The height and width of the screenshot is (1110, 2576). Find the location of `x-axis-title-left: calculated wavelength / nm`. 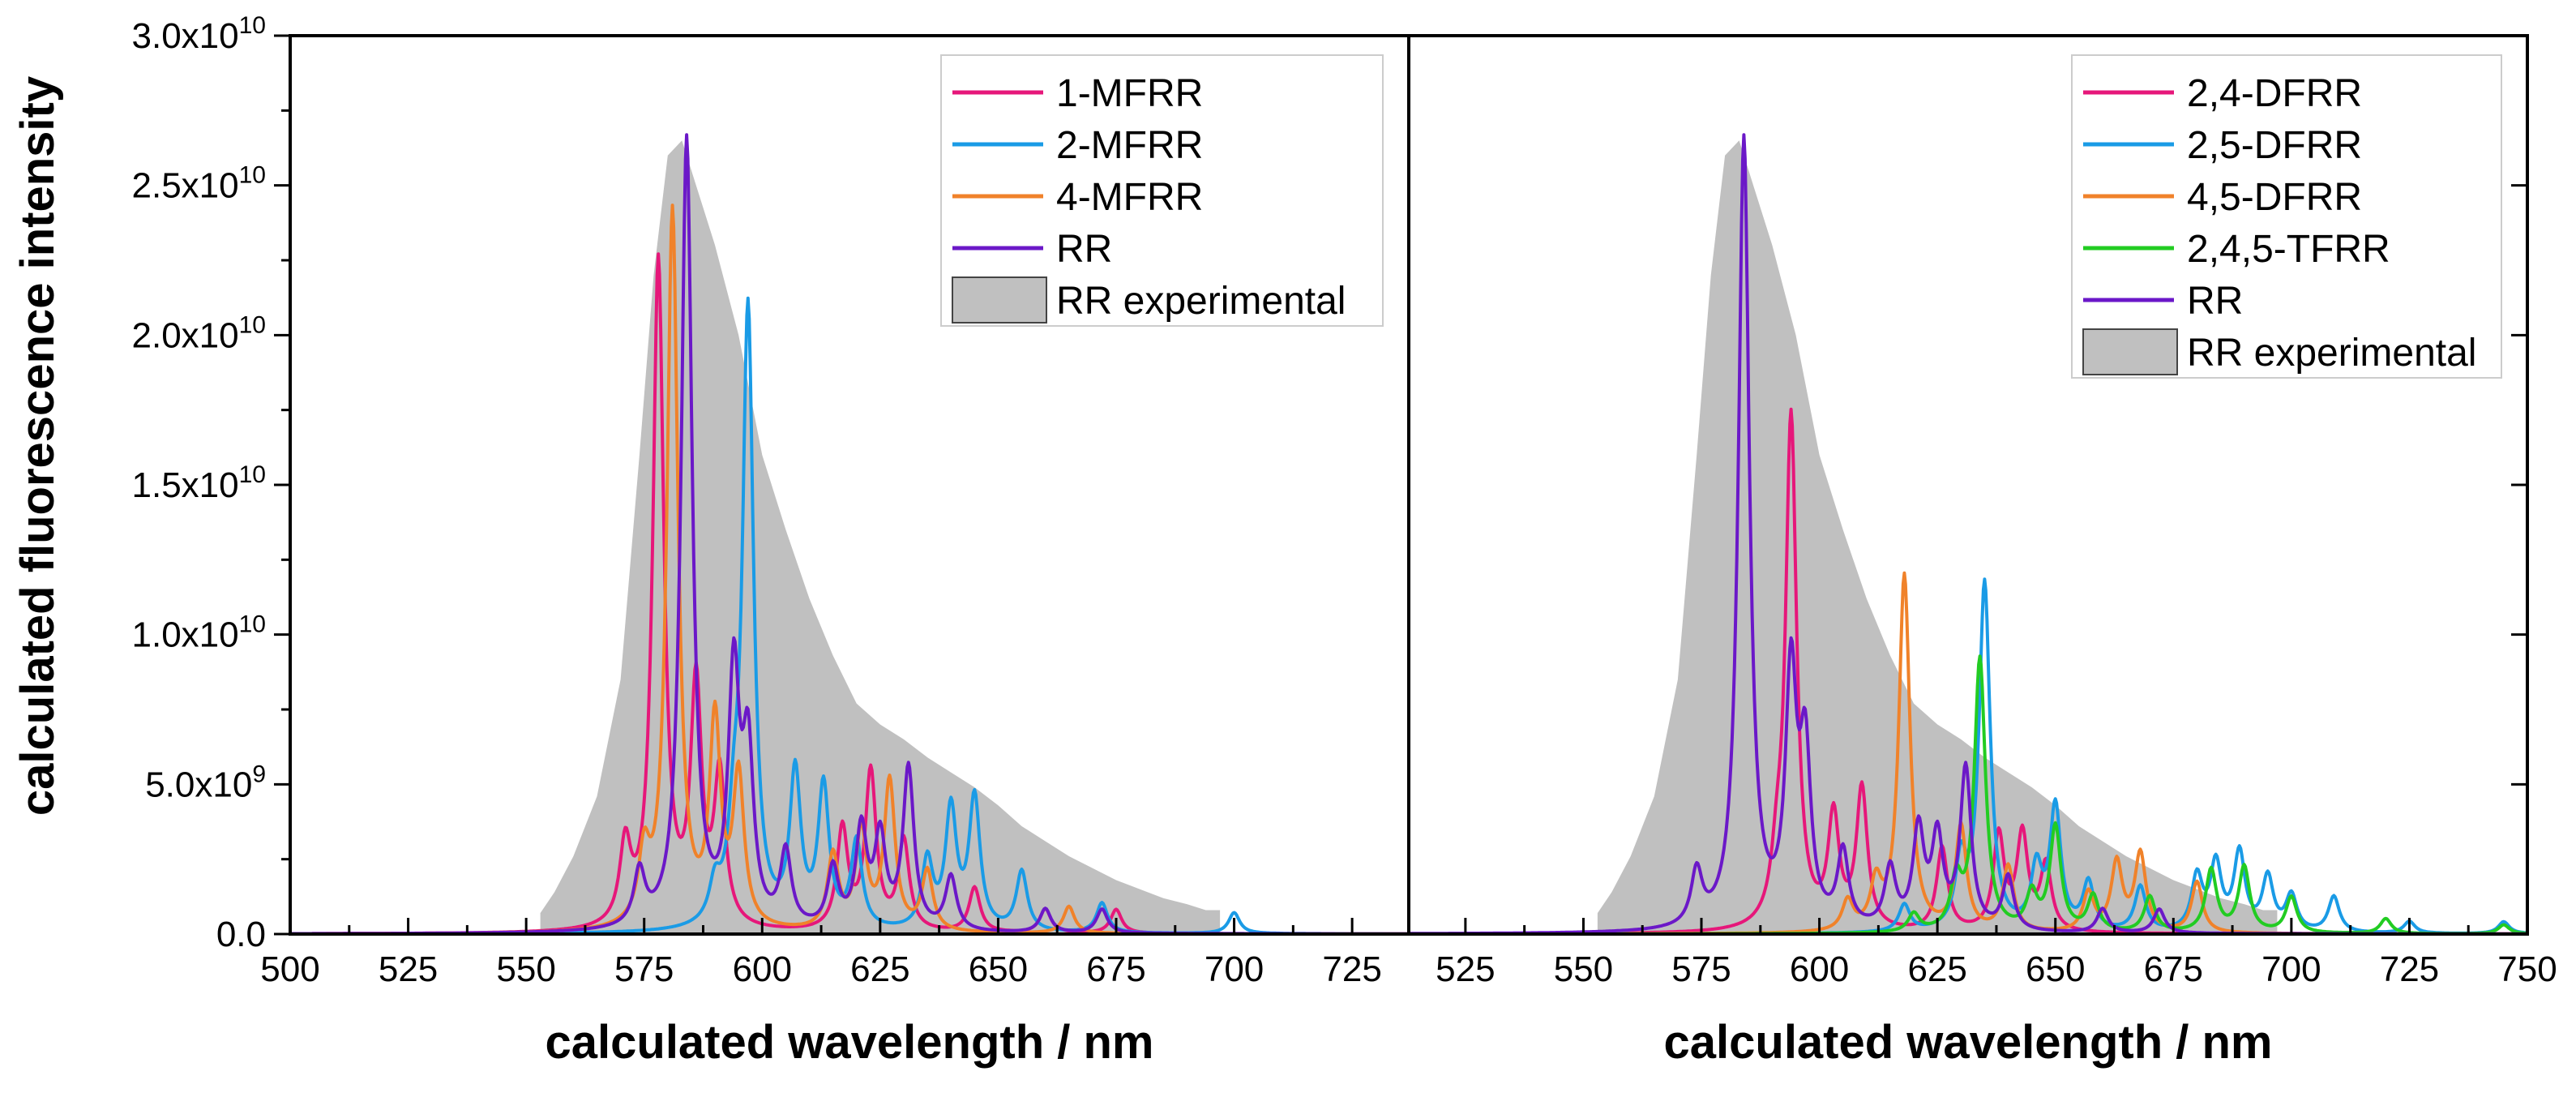

x-axis-title-left: calculated wavelength / nm is located at coordinates (850, 1042).